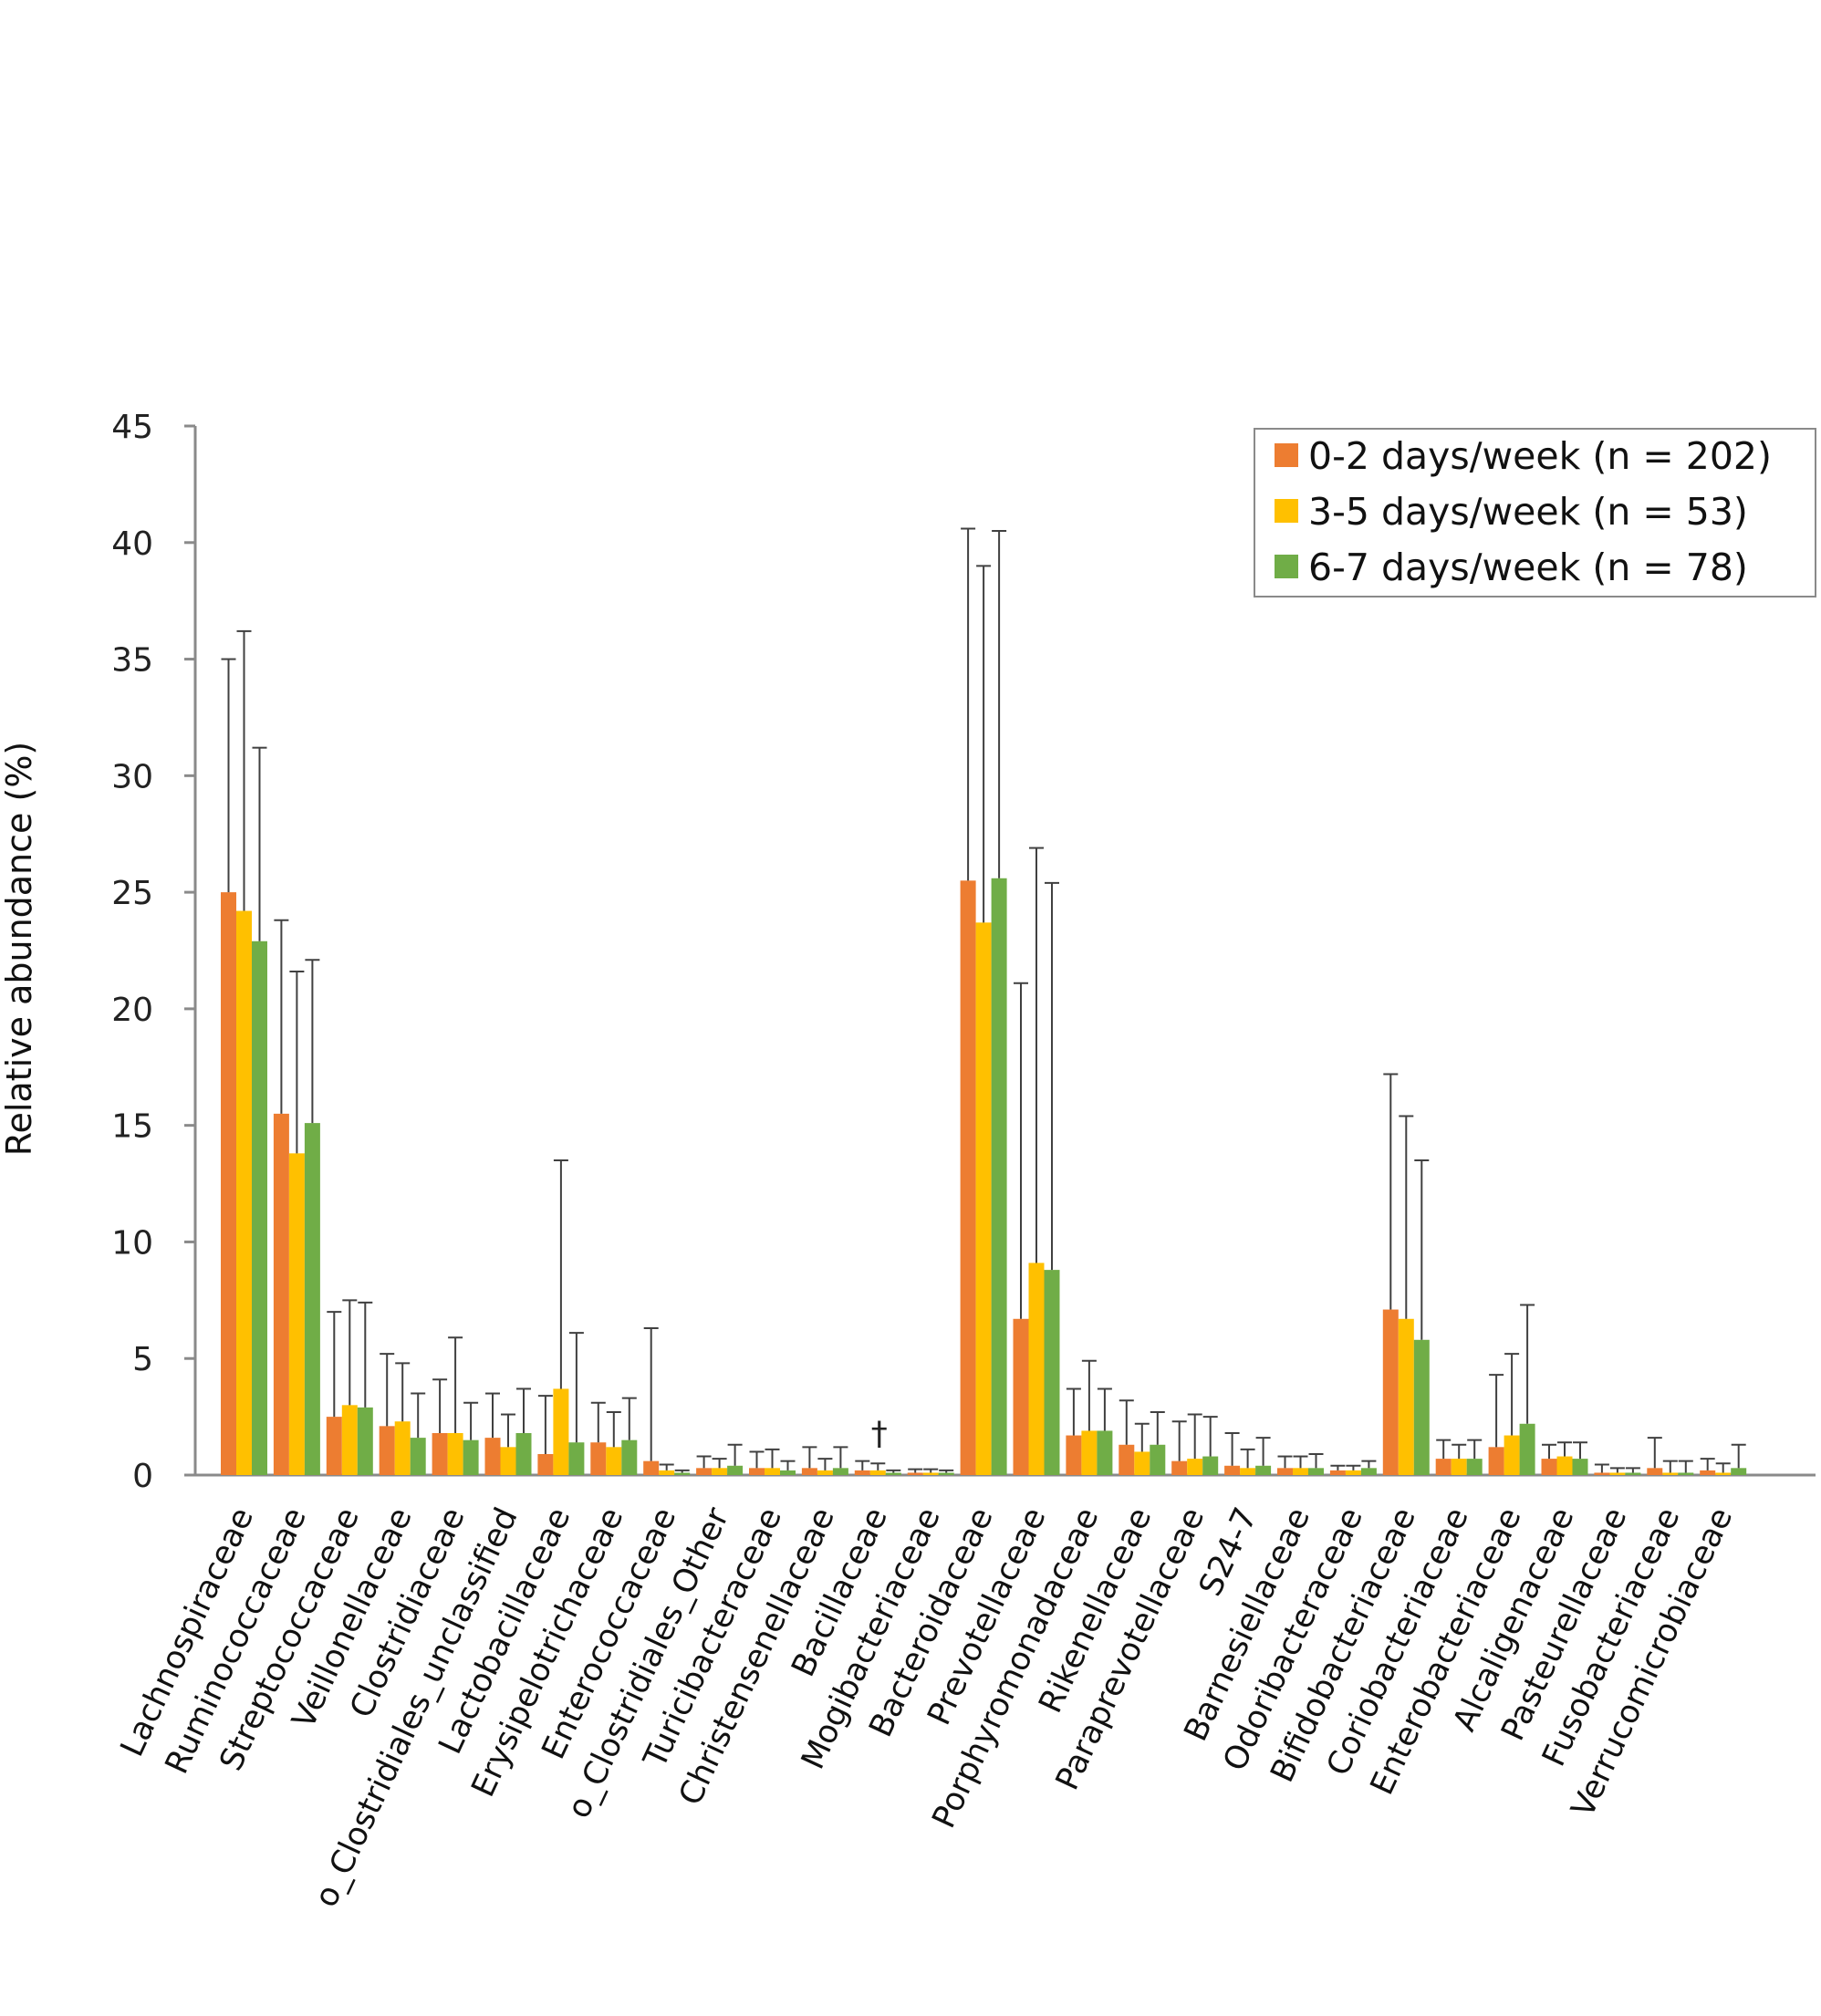 The image size is (1821, 2016). Describe the element at coordinates (132, 893) in the screenshot. I see `y-tick-label: 25` at that location.